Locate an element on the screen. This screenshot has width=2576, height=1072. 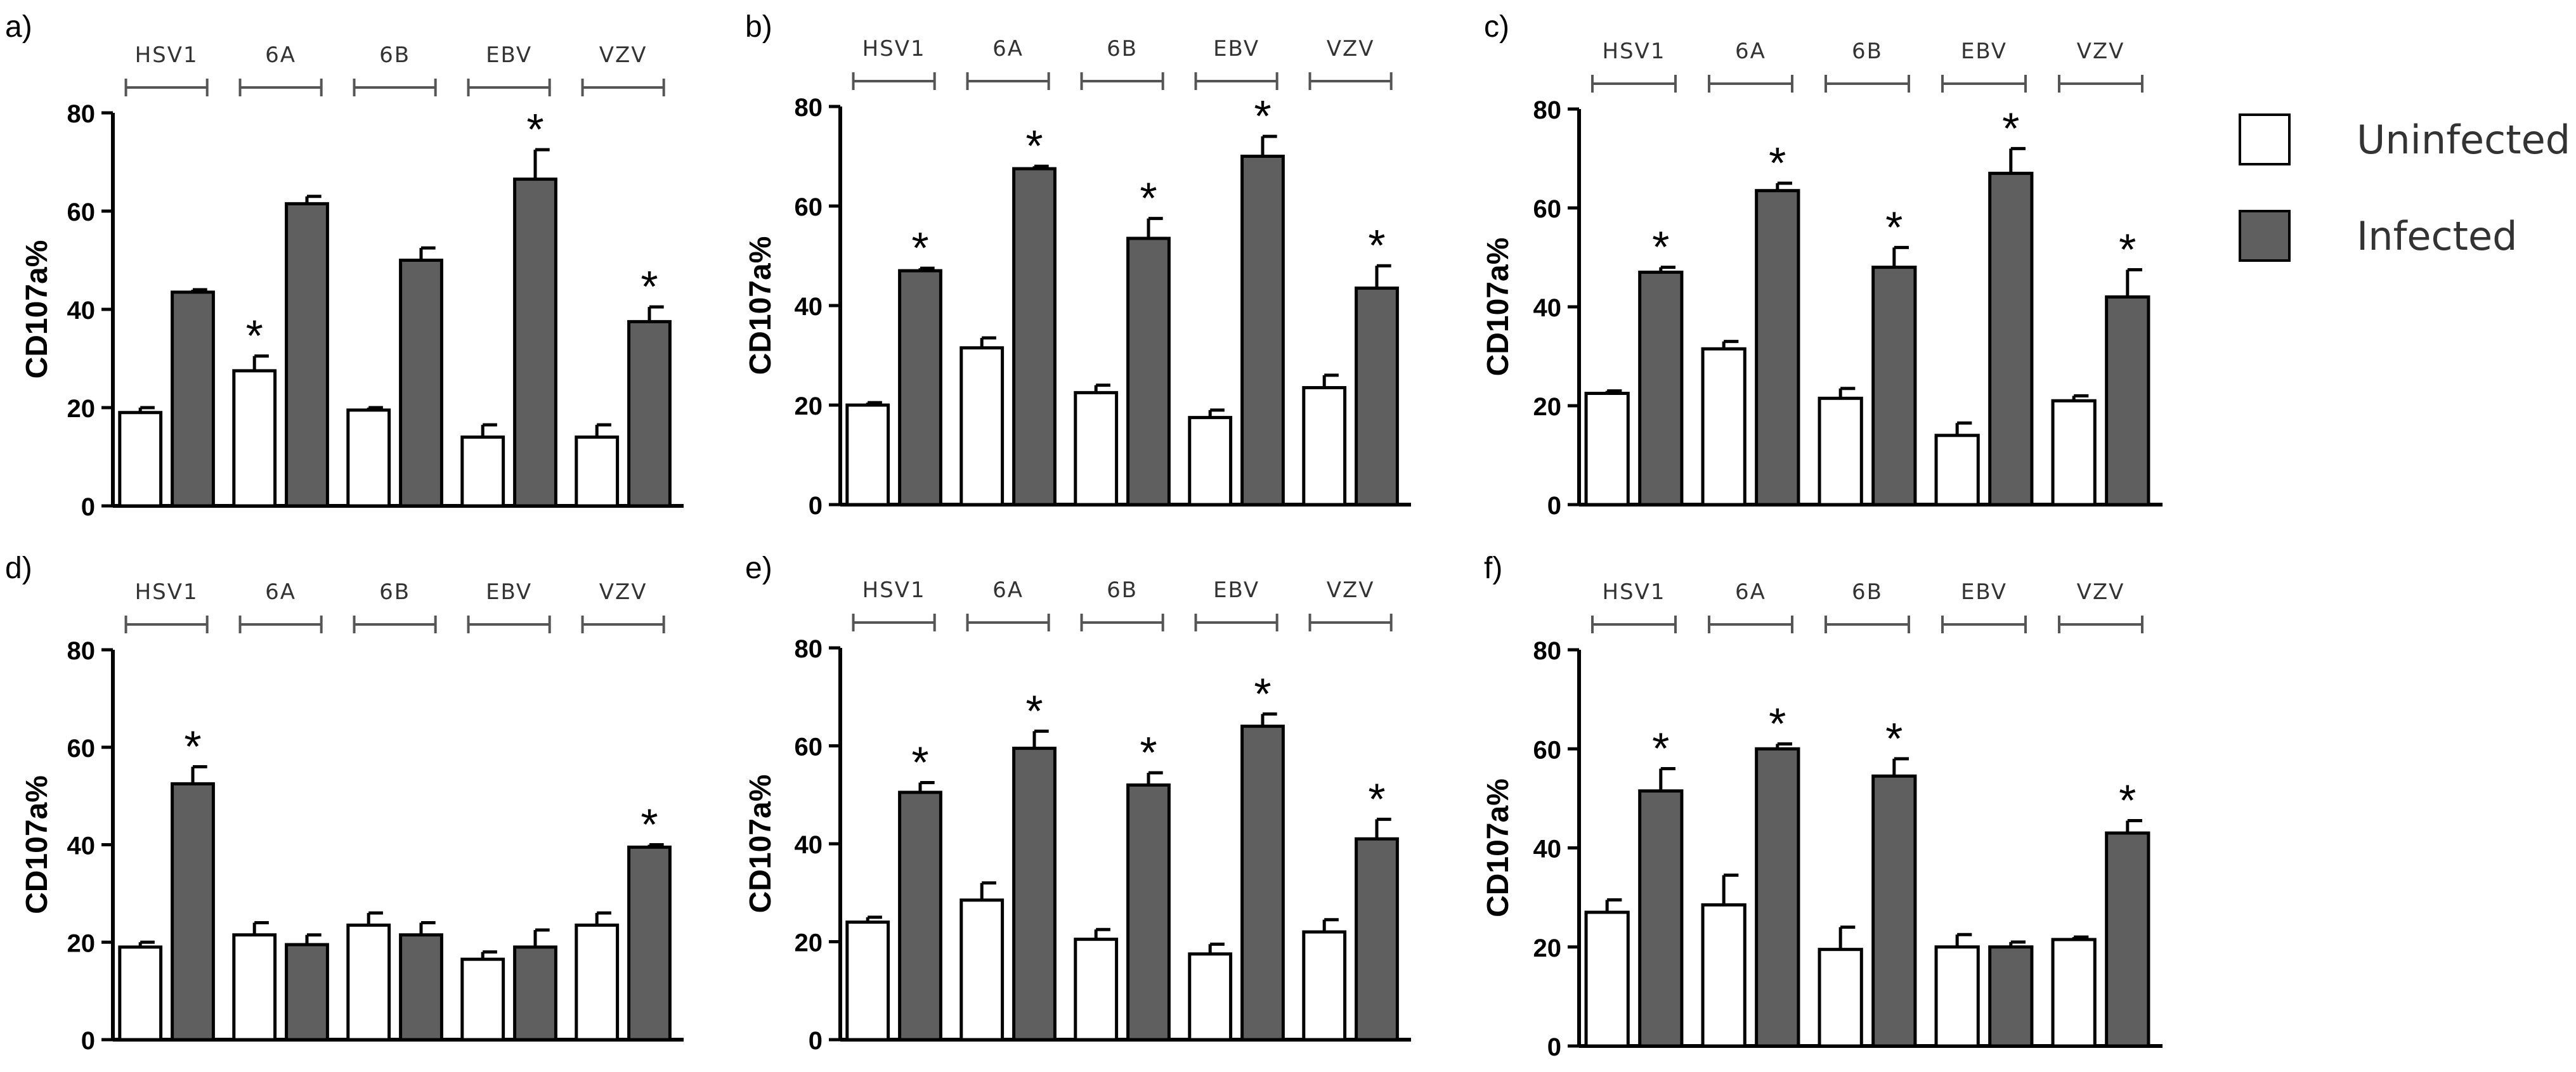
panel-label: d) is located at coordinates (19, 568).